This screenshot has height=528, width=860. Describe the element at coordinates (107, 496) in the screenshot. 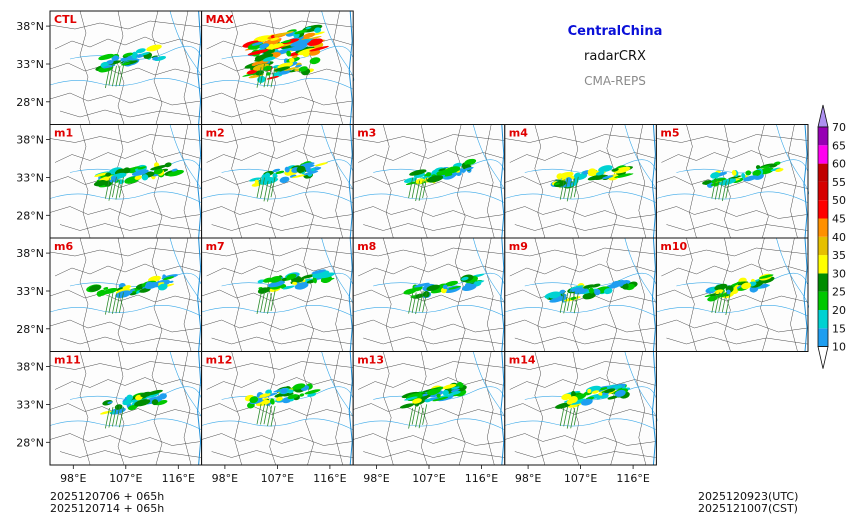

I see `init-time-utc: 2025120706 + 065h` at that location.